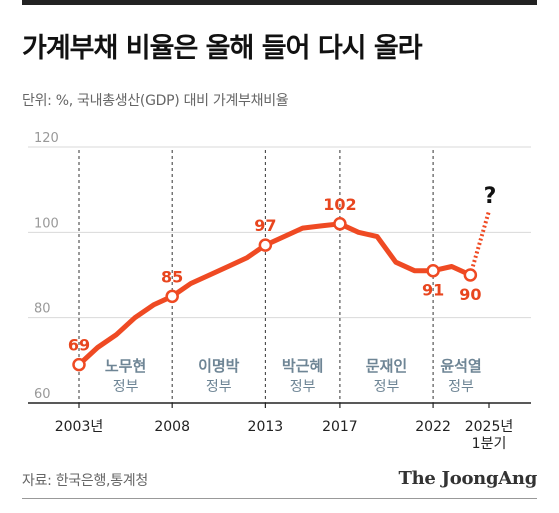 Image resolution: width=559 pixels, height=513 pixels. What do you see at coordinates (79, 345) in the screenshot?
I see `data-label: 69` at bounding box center [79, 345].